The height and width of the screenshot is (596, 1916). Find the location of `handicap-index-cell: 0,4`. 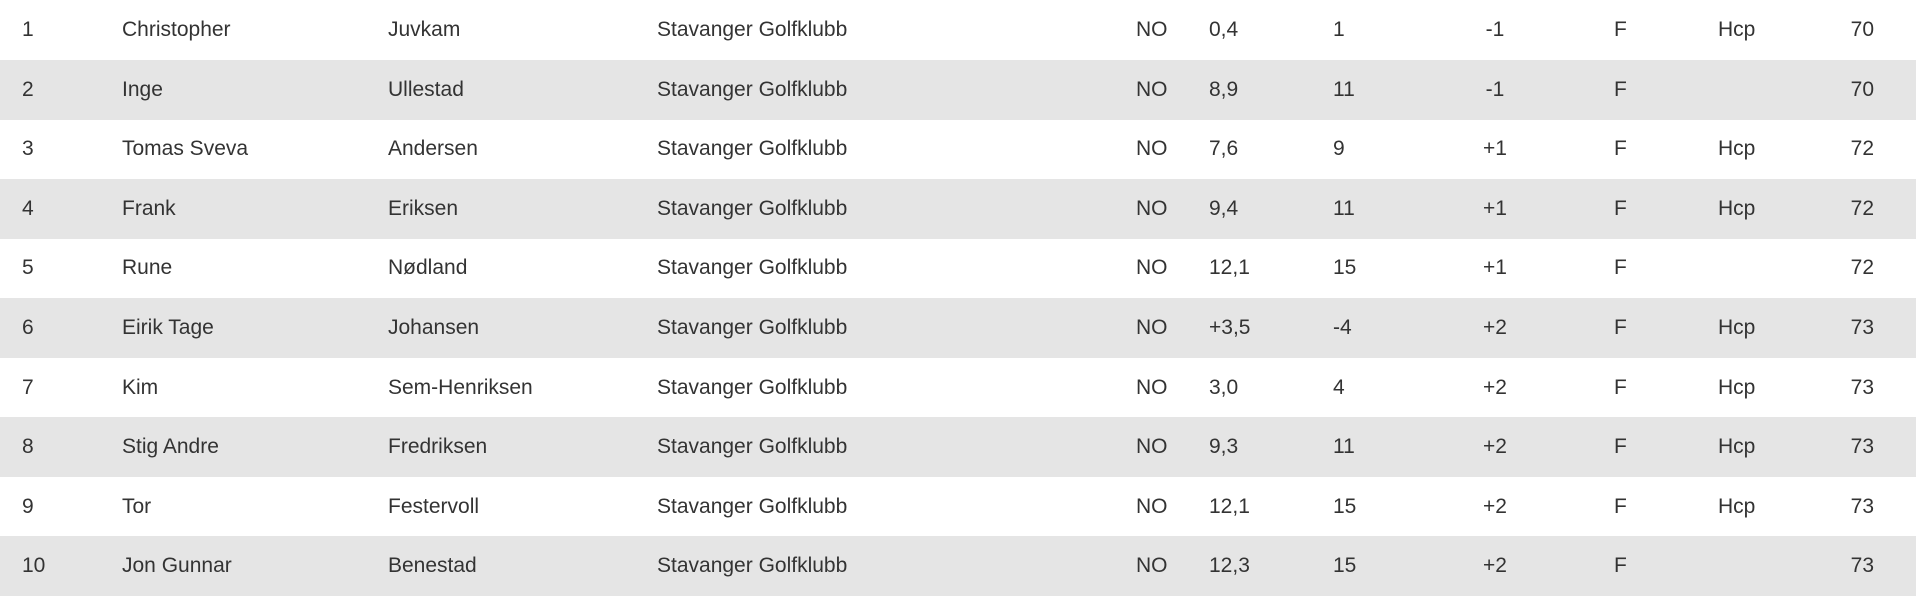

handicap-index-cell: 0,4 is located at coordinates (1224, 29).